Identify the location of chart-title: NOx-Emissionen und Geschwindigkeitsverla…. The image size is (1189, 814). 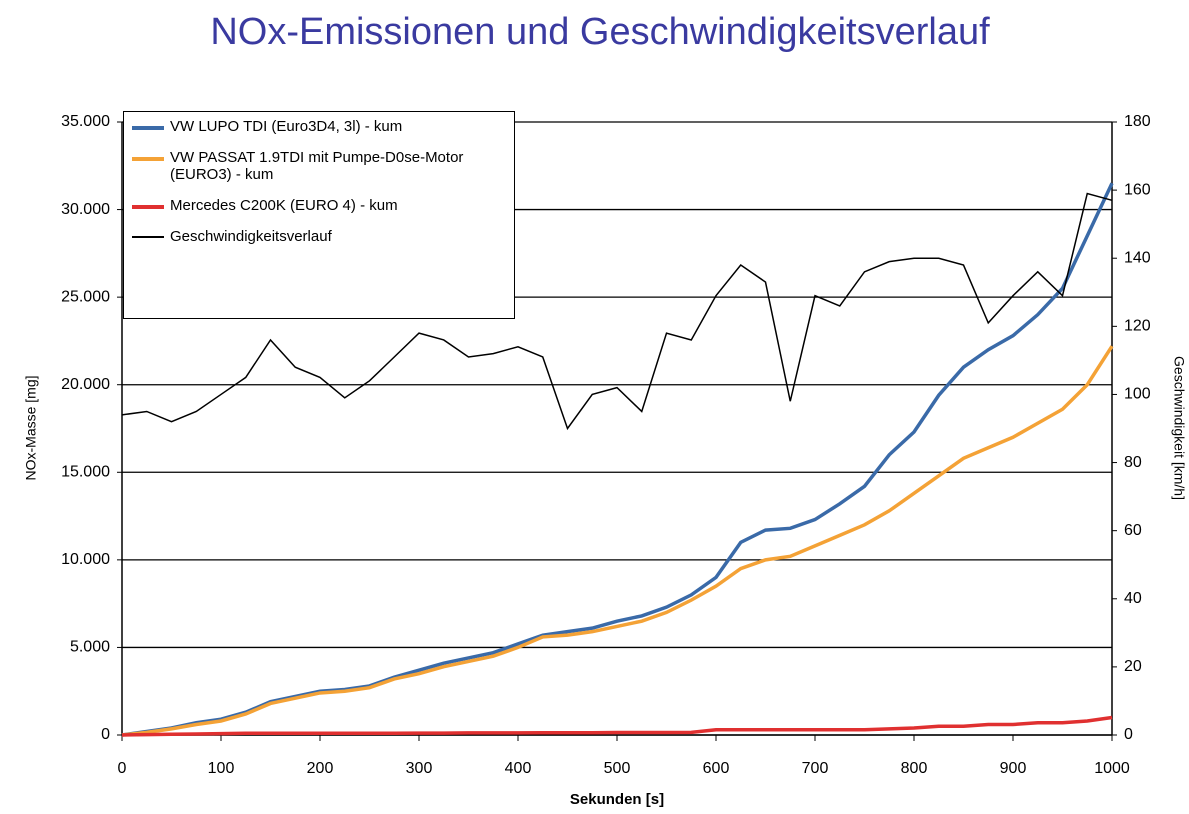
(600, 32).